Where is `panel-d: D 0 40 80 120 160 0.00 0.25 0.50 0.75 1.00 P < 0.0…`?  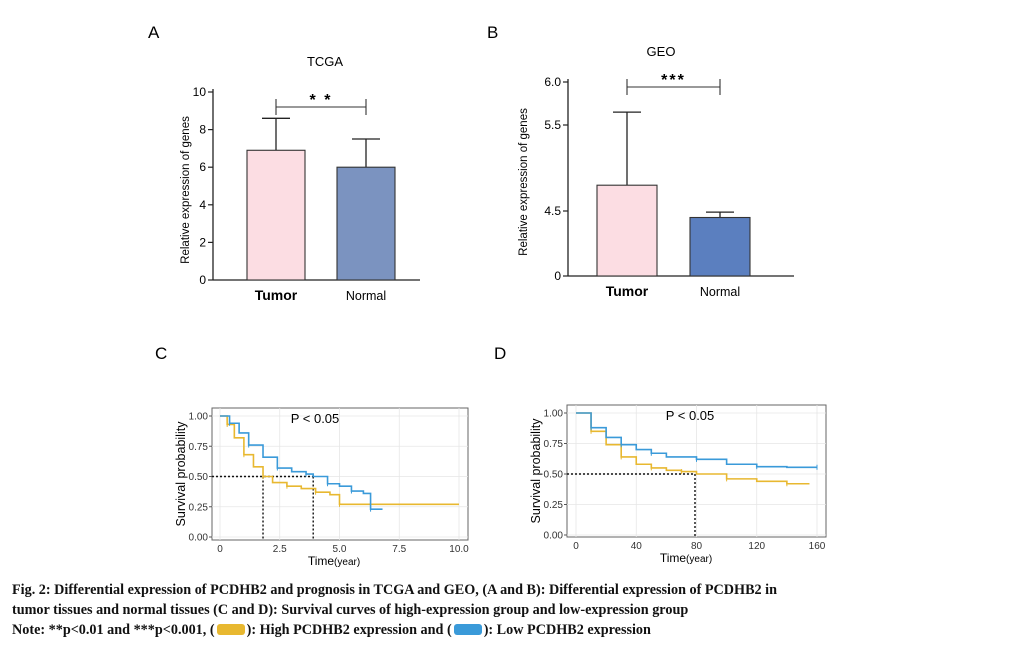
panel-d: D 0 40 80 120 160 0.00 0.25 0.50 0.75 1.00 P < 0.0… is located at coordinates (660, 454).